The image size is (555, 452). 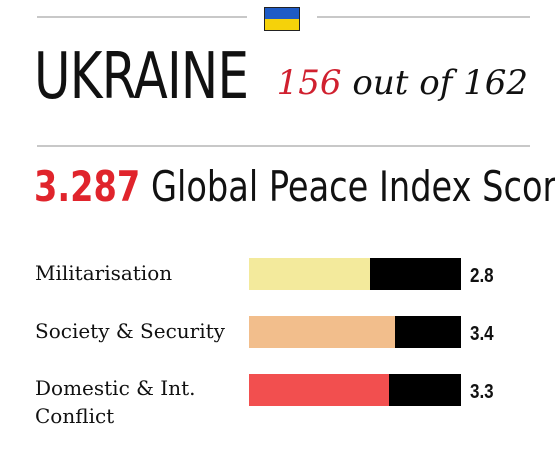 I want to click on domain-bar-militarisation, so click(x=355, y=274).